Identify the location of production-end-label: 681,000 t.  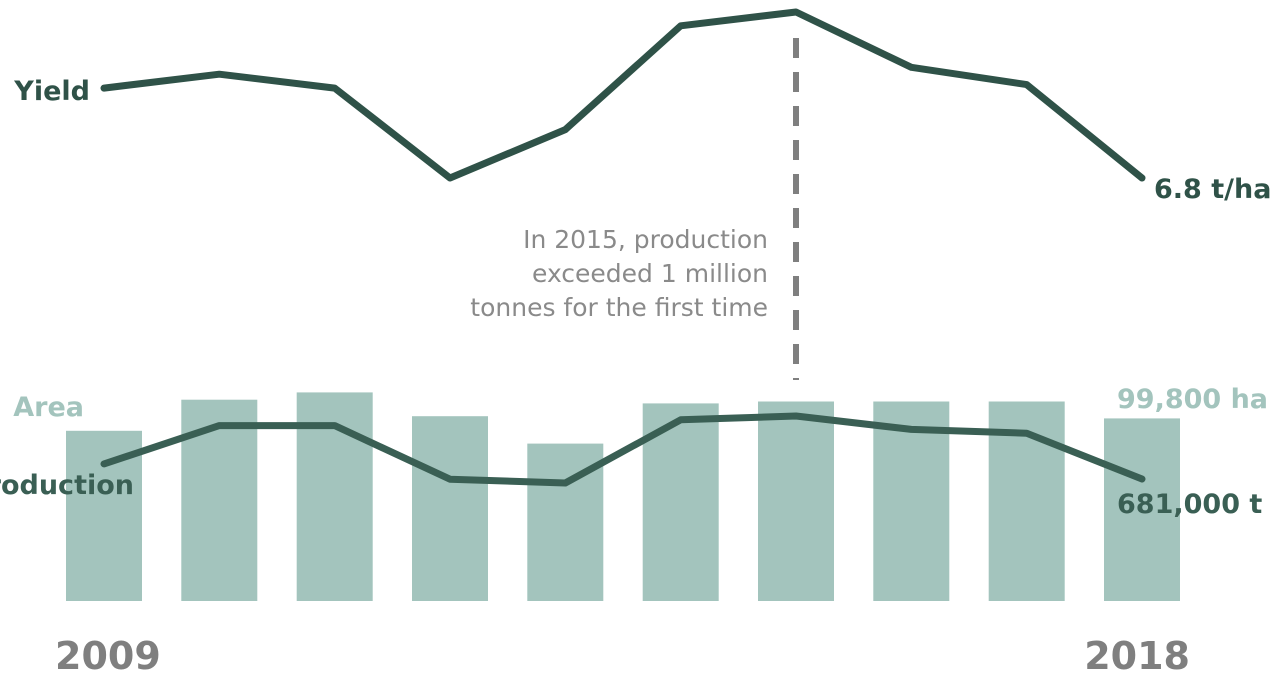
(1189, 504).